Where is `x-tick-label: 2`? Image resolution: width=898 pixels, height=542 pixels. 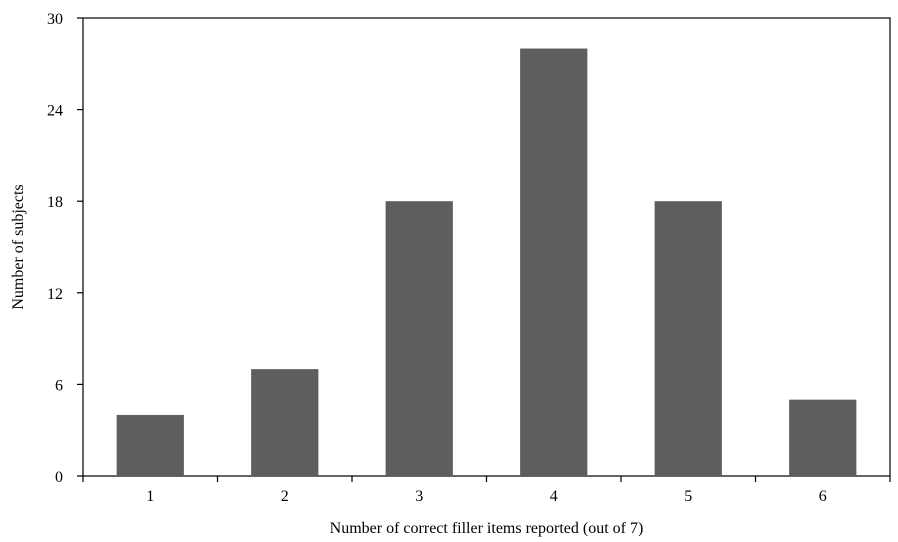
x-tick-label: 2 is located at coordinates (285, 496).